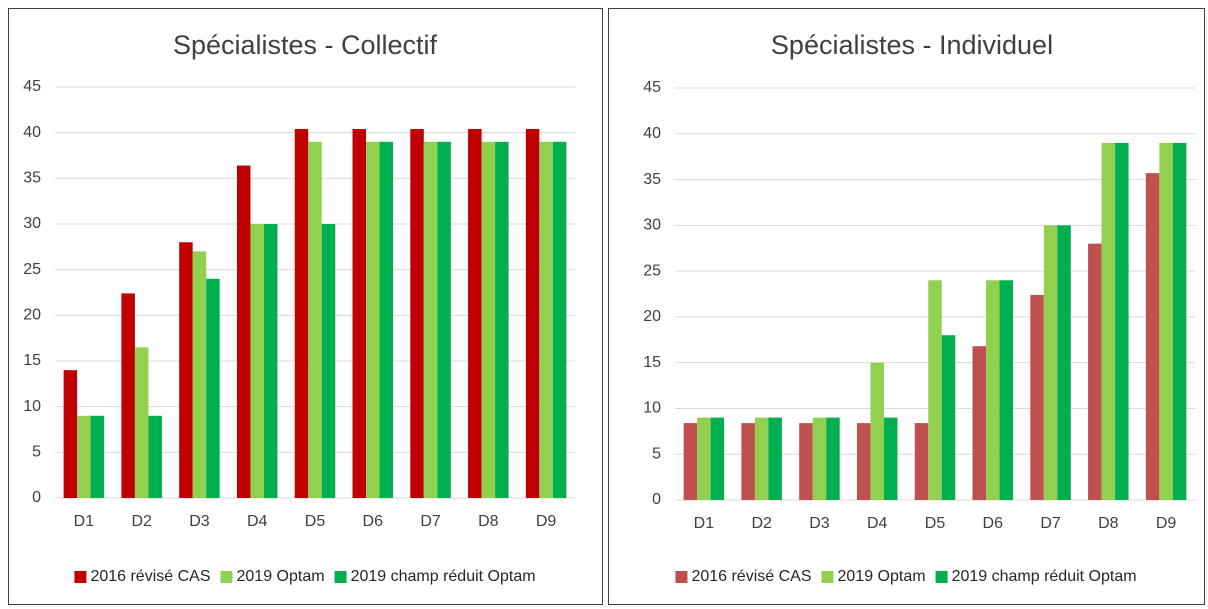 This screenshot has height=609, width=1208. What do you see at coordinates (912, 45) in the screenshot?
I see `chart-title: Spécialistes - Individuel` at bounding box center [912, 45].